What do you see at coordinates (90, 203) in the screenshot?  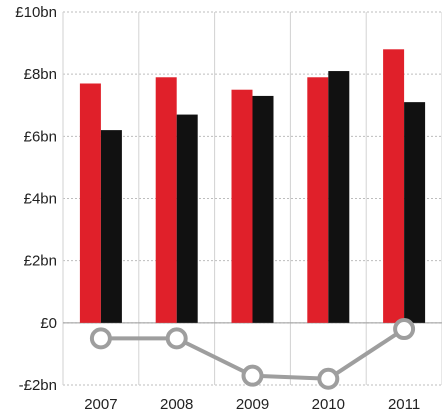 I see `bar-series-1-2007` at bounding box center [90, 203].